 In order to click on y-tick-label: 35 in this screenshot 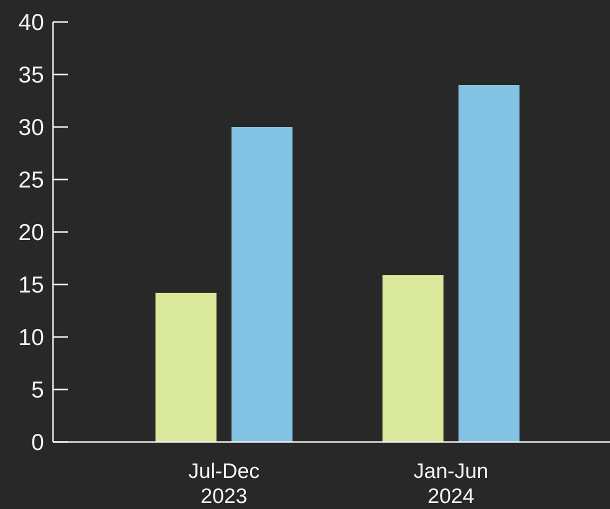, I will do `click(31, 75)`.